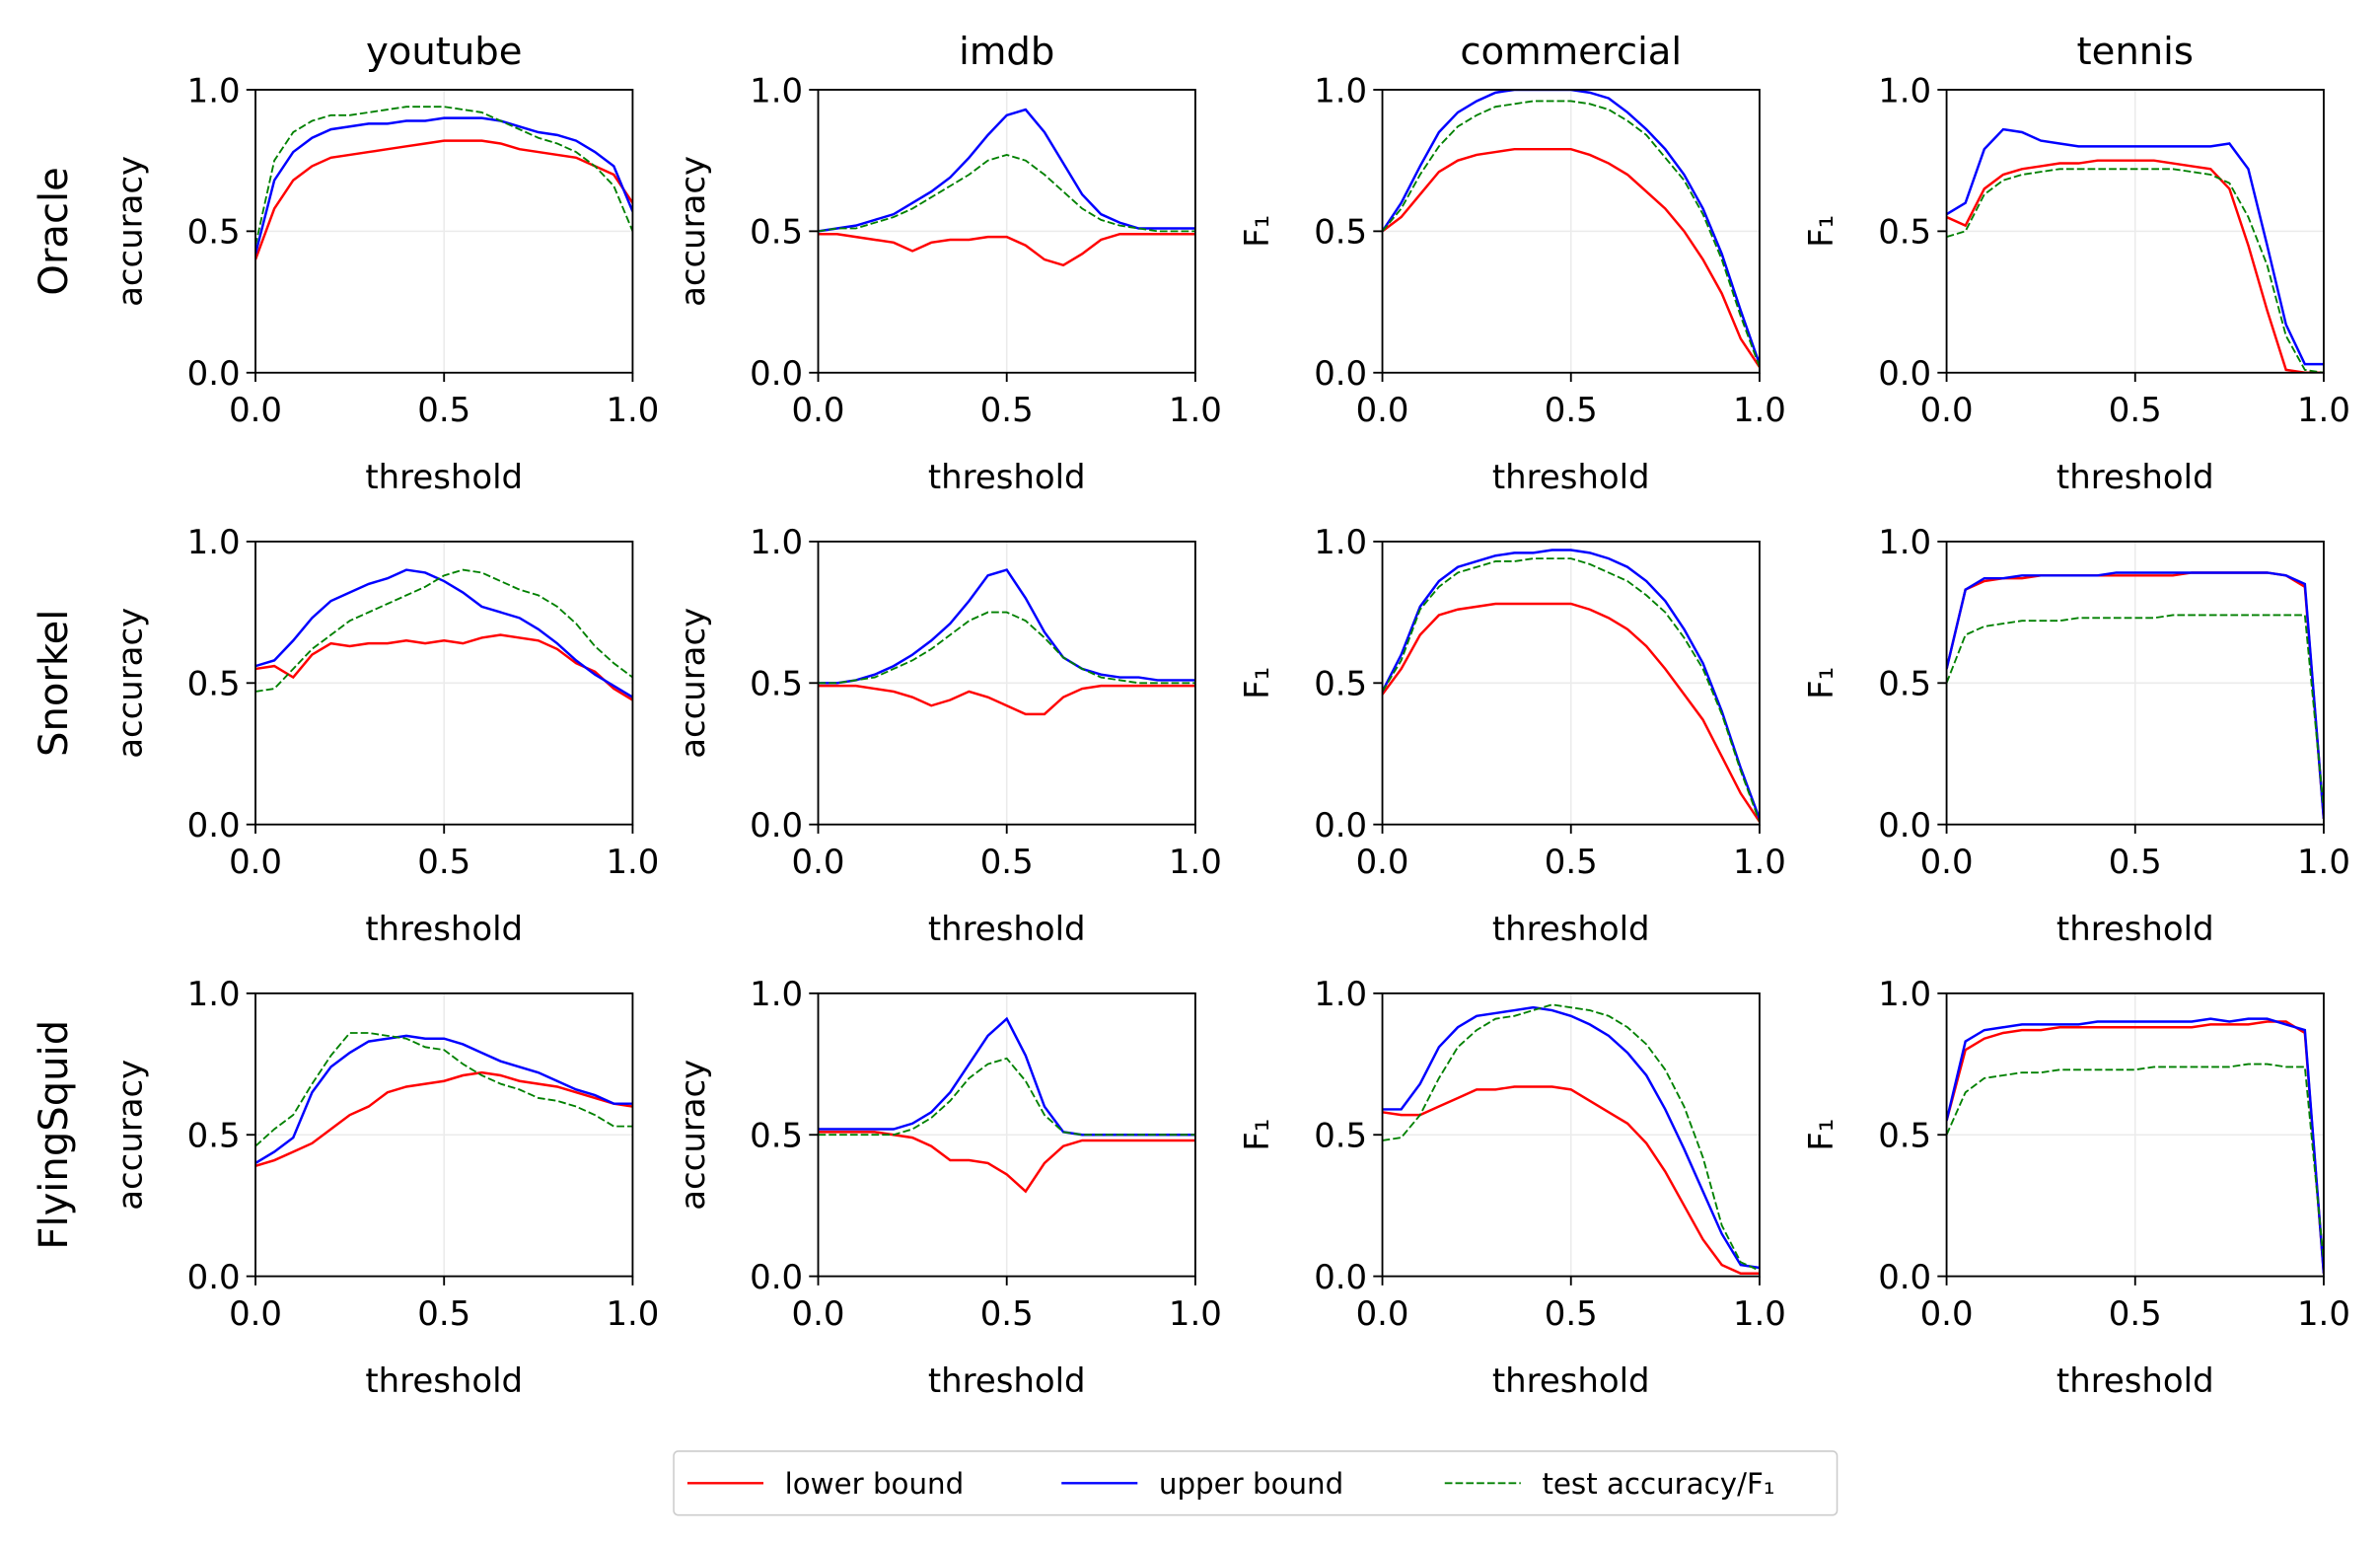 The image size is (2380, 1544). I want to click on legend-label: lower bound, so click(875, 1484).